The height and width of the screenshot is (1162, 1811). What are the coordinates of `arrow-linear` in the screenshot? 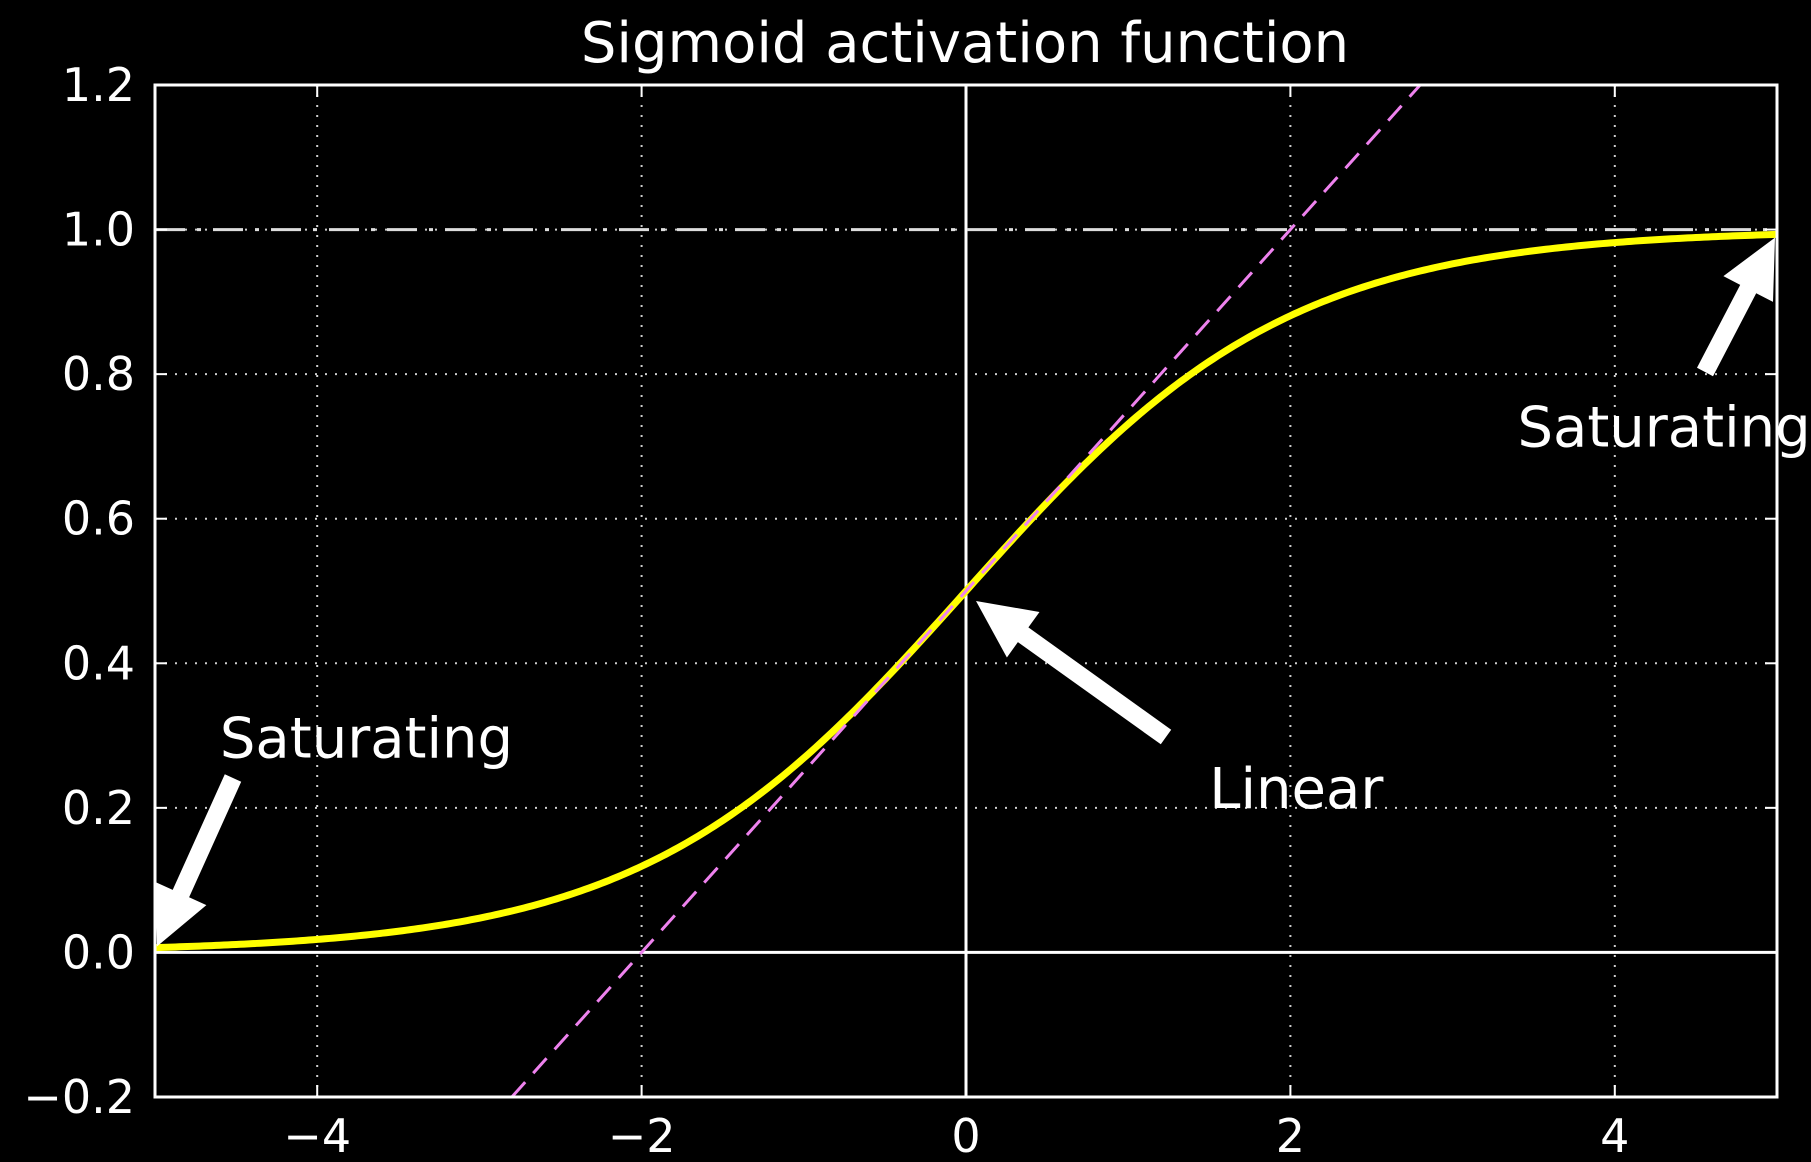 It's located at (1074, 673).